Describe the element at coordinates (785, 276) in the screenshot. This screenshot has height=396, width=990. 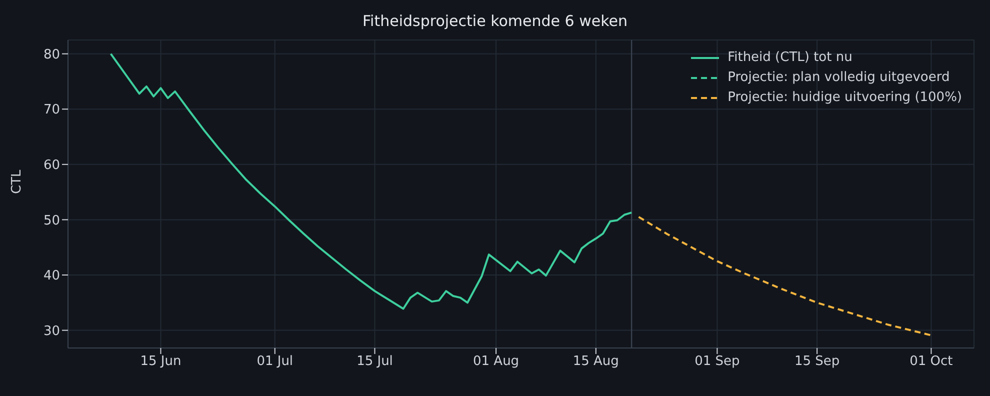
I see `line-series` at that location.